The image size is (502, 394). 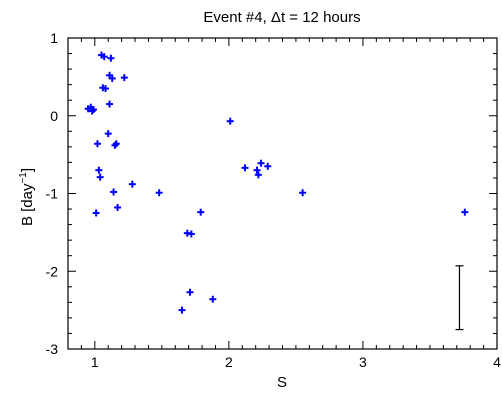 What do you see at coordinates (54, 116) in the screenshot?
I see `y-tick-label: 0` at bounding box center [54, 116].